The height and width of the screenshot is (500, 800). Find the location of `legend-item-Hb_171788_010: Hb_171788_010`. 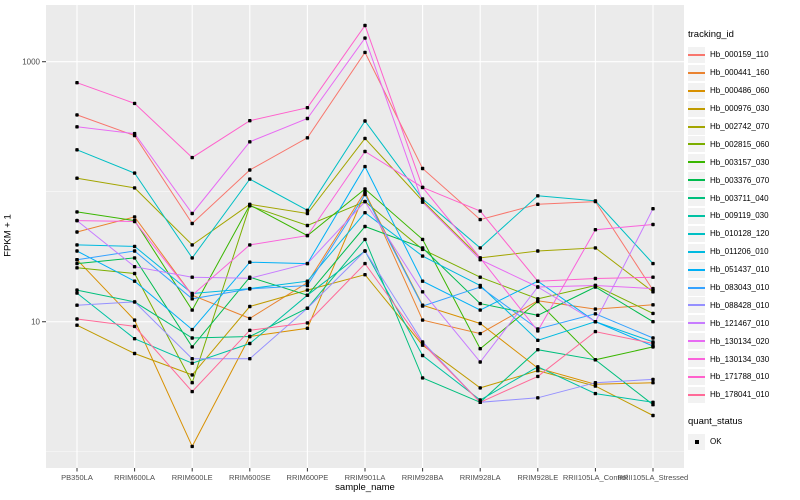

legend-item-Hb_171788_010: Hb_171788_010 is located at coordinates (743, 377).